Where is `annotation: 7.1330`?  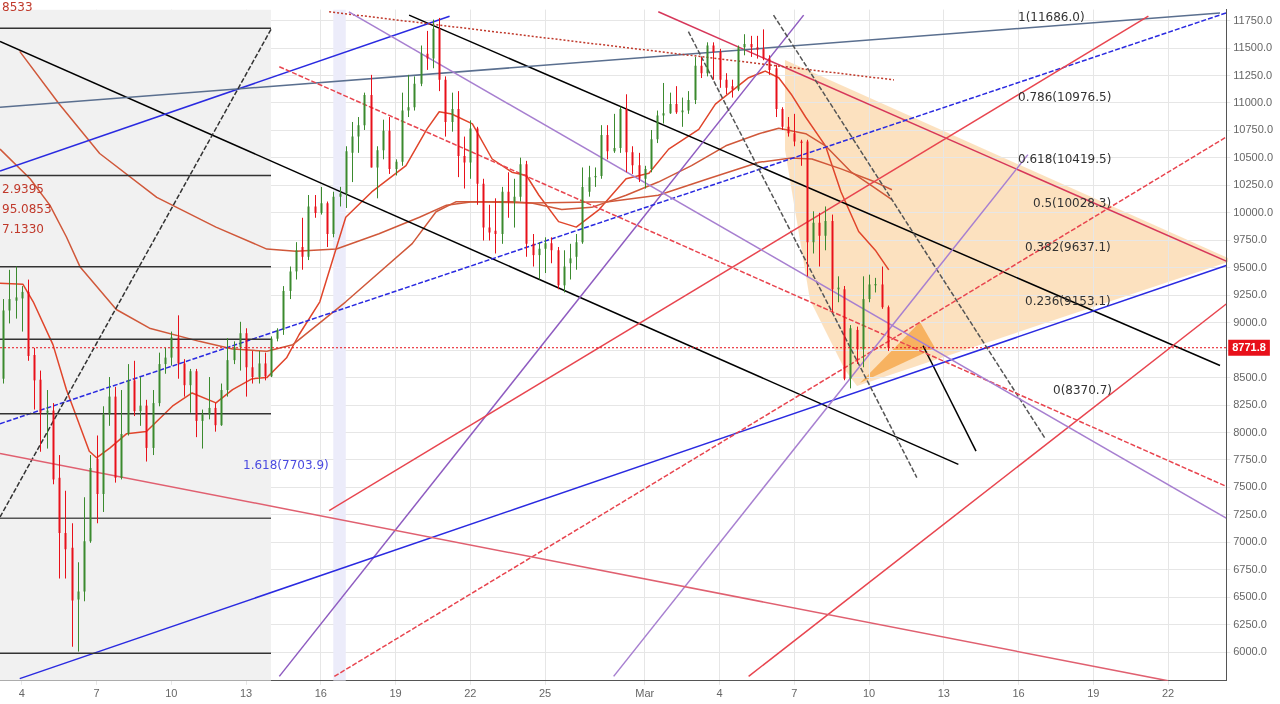 annotation: 7.1330 is located at coordinates (23, 229).